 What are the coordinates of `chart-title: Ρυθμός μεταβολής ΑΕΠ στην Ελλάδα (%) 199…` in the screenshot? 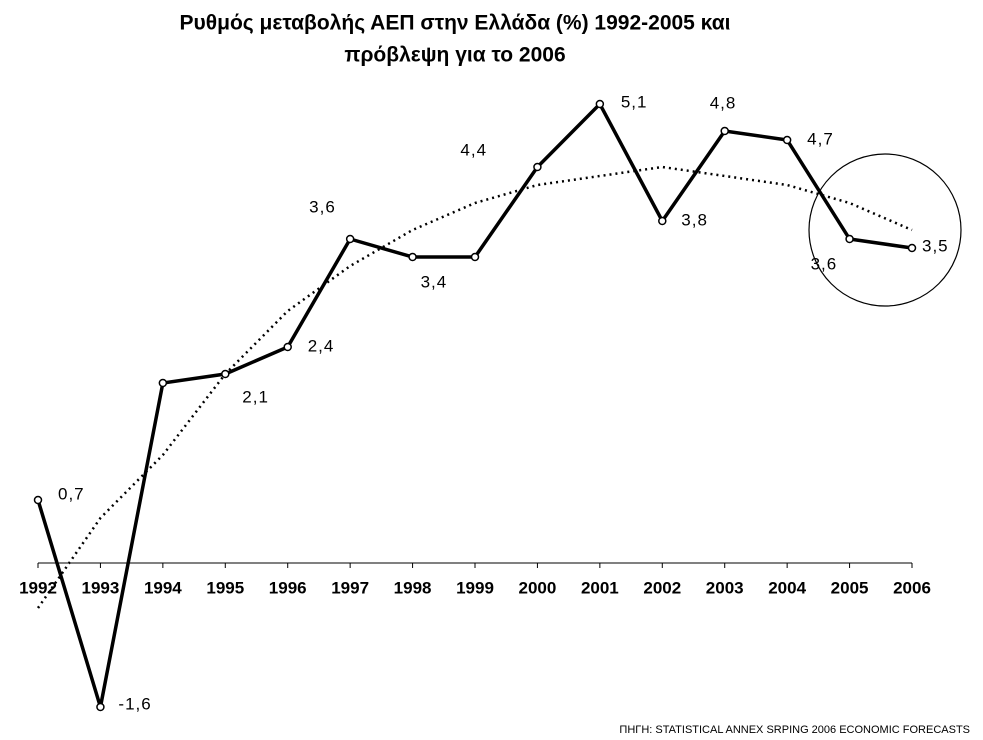 It's located at (455, 23).